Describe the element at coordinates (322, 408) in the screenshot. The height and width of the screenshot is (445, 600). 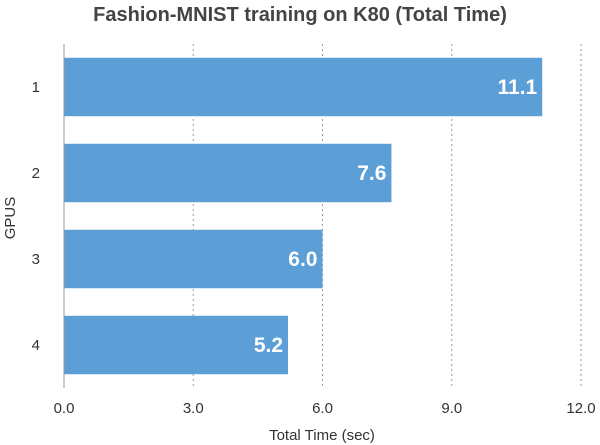
I see `x-tick-label: 6.0` at that location.